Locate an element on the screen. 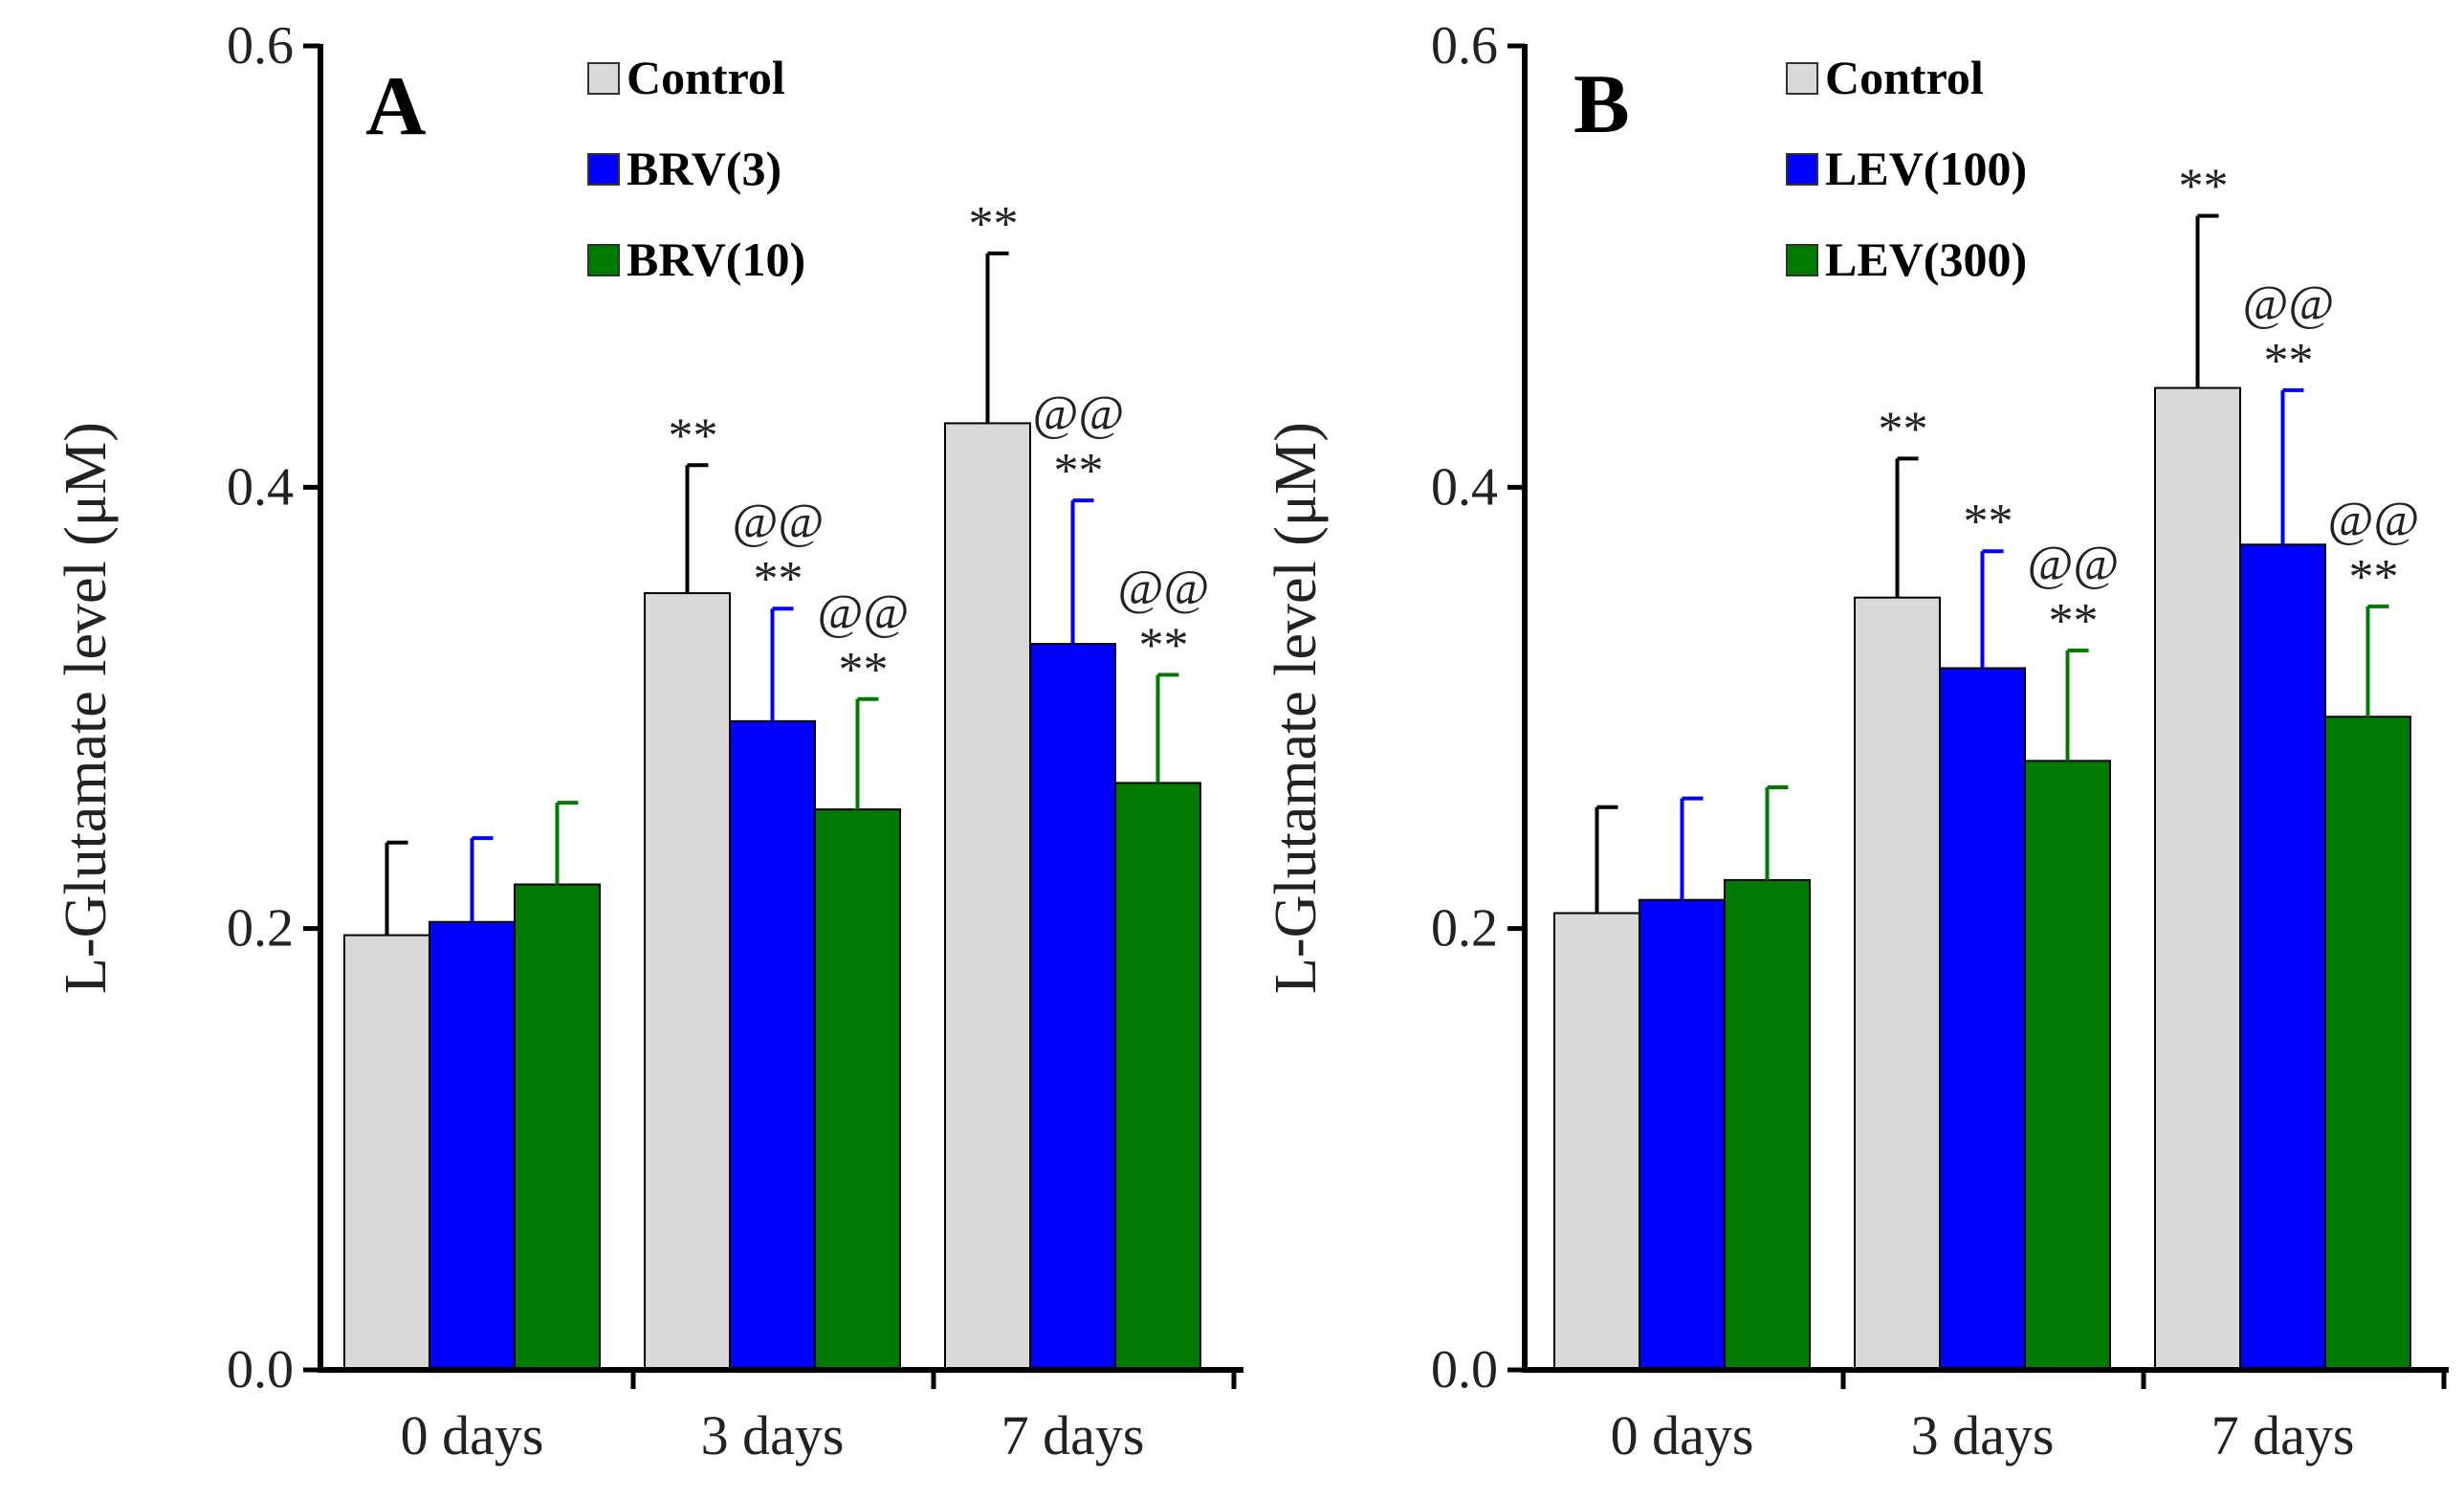 This screenshot has width=2464, height=1500. panel-letter: B is located at coordinates (1601, 104).